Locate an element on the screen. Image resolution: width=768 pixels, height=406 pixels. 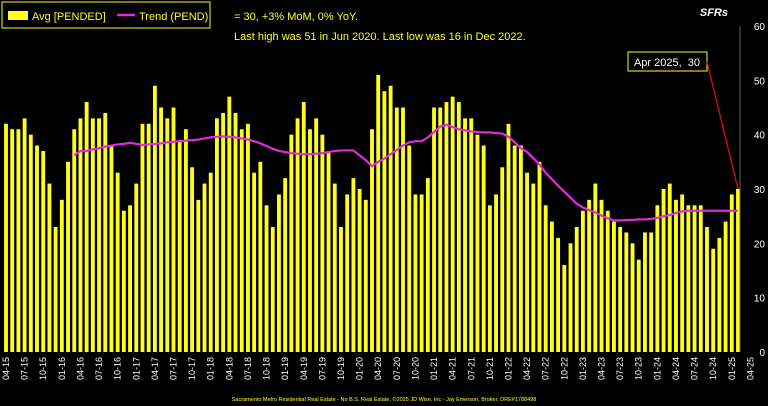
x-tick-label: 07-19 is located at coordinates (322, 368).